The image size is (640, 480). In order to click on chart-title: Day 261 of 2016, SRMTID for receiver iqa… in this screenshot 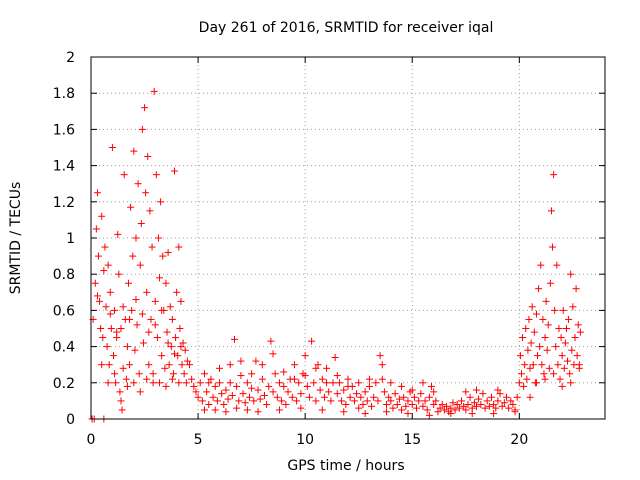, I will do `click(346, 28)`.